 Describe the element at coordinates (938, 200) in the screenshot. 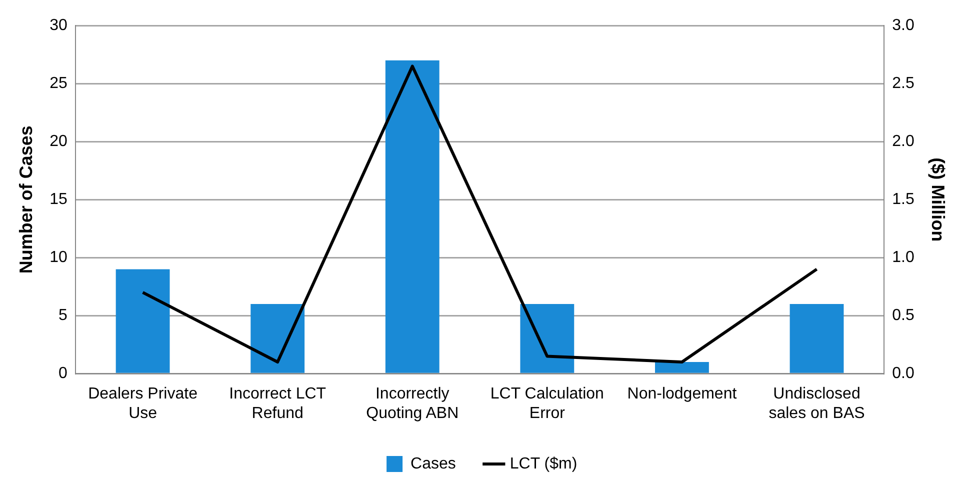

I see `y2-axis-title: ($) Million` at that location.